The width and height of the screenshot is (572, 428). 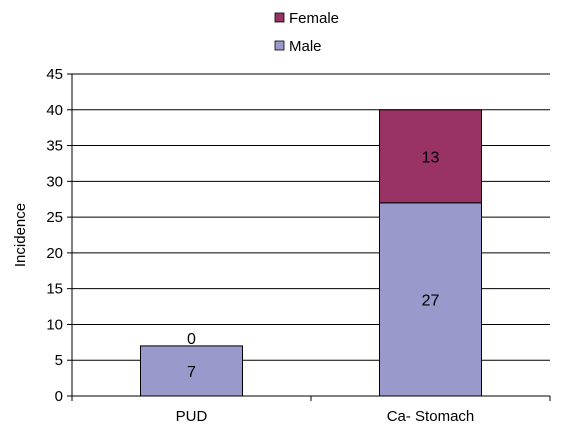 I want to click on data-label-male-0: 7, so click(x=191, y=372).